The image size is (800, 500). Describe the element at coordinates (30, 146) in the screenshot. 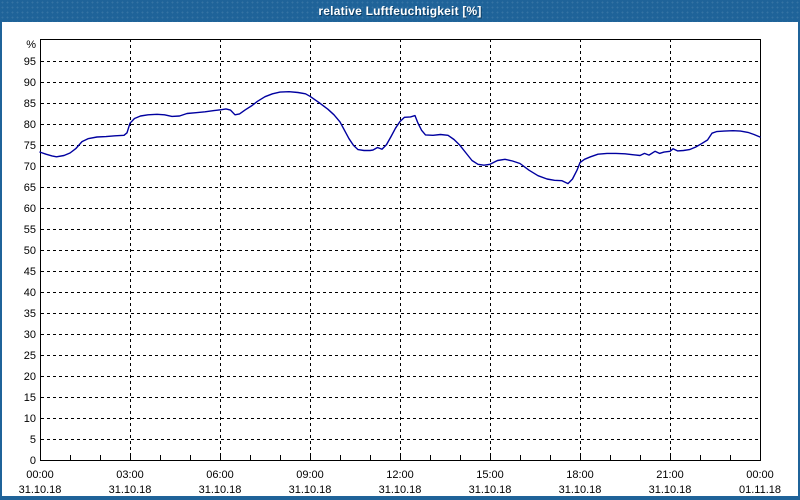

I see `svg-text: 75` at that location.